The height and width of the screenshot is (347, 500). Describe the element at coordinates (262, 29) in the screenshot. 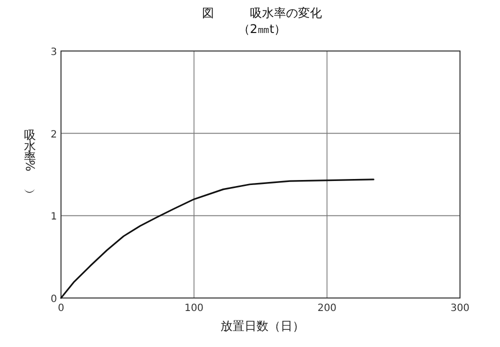

I see `chart-subtitle: （2㎜t）` at that location.